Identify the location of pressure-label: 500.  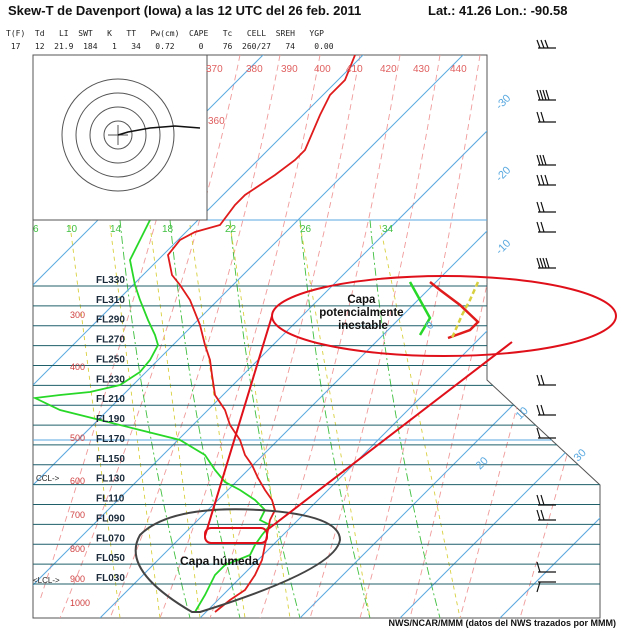
(77, 438).